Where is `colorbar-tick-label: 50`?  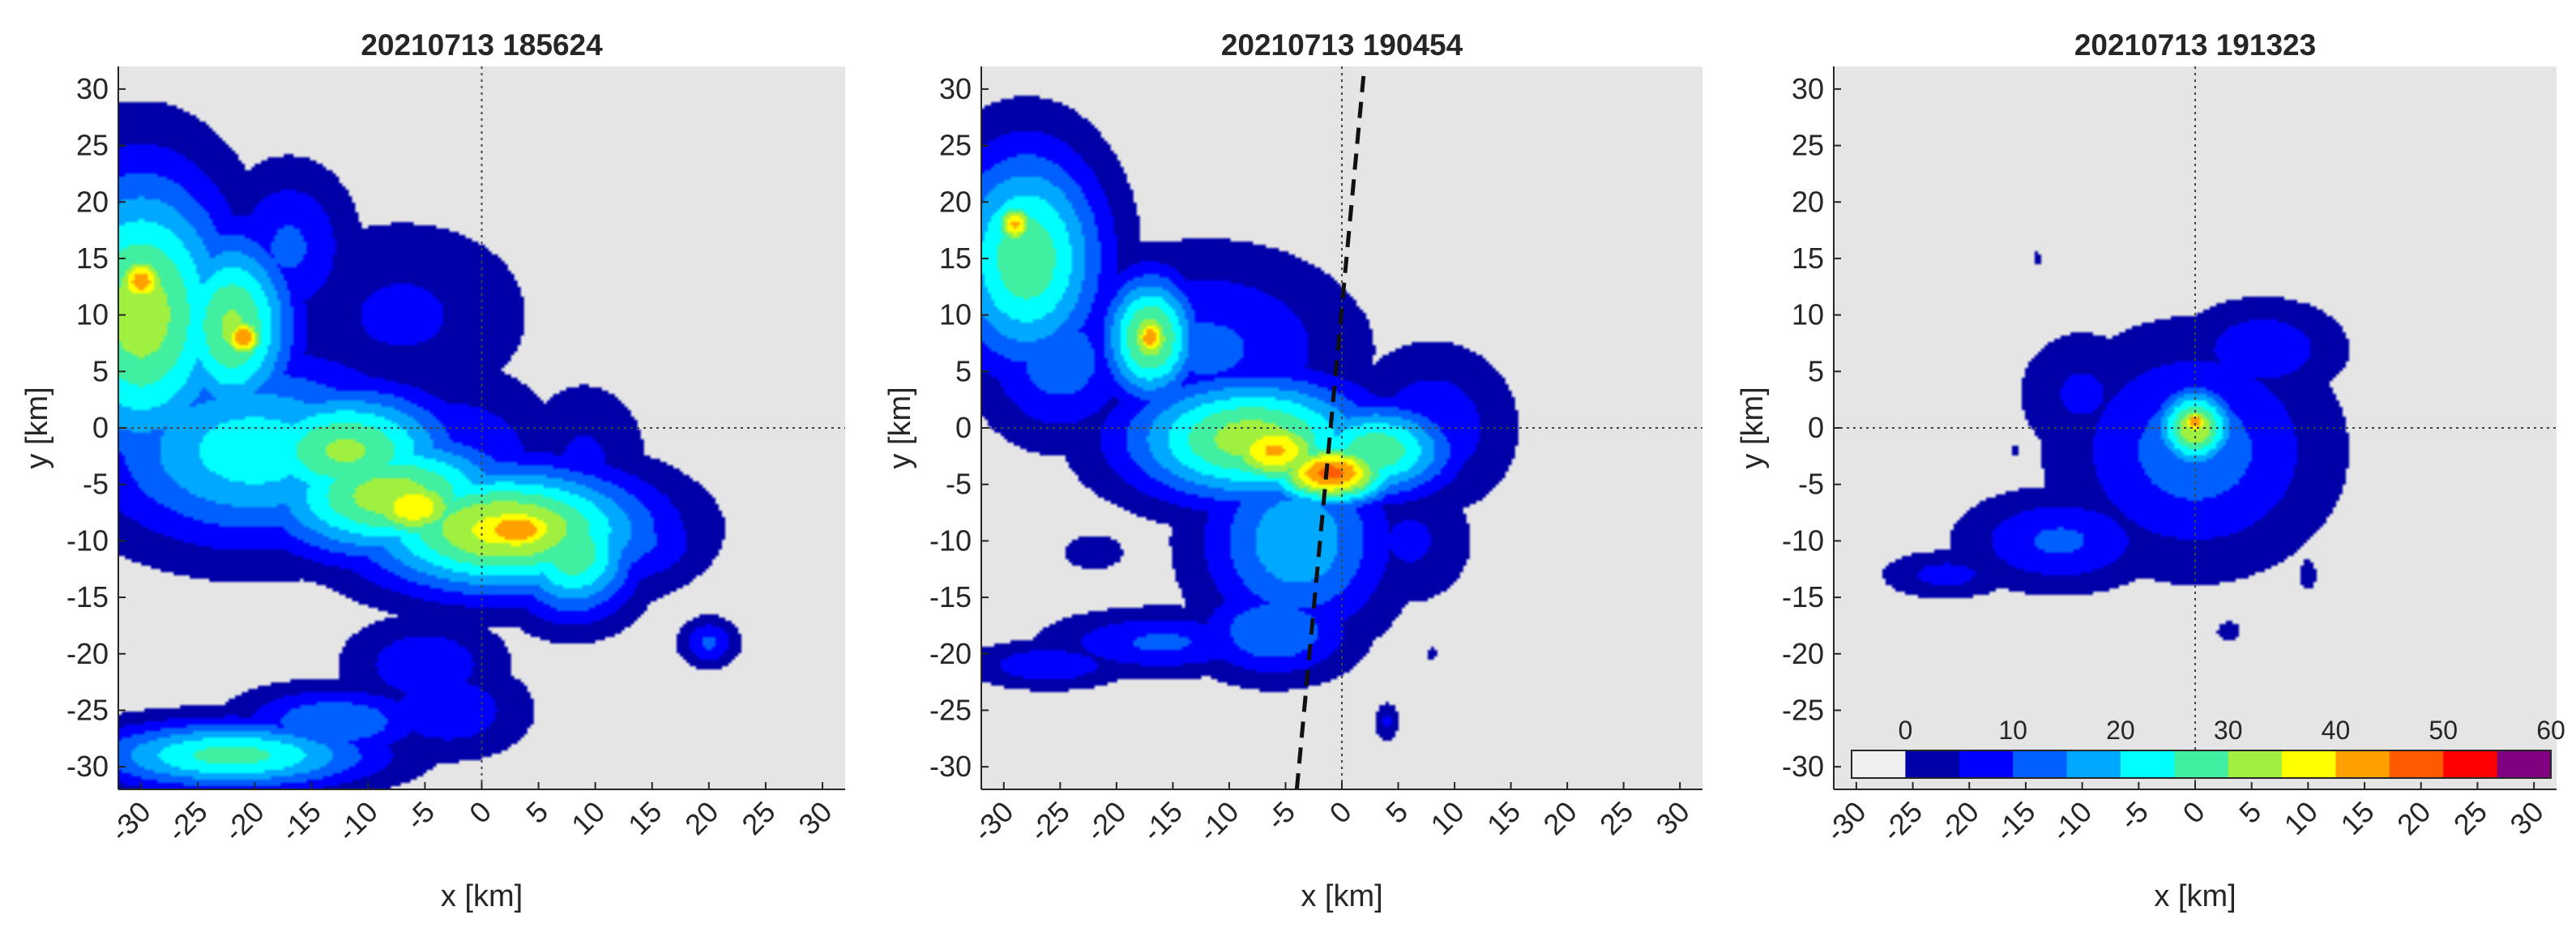
colorbar-tick-label: 50 is located at coordinates (2443, 730).